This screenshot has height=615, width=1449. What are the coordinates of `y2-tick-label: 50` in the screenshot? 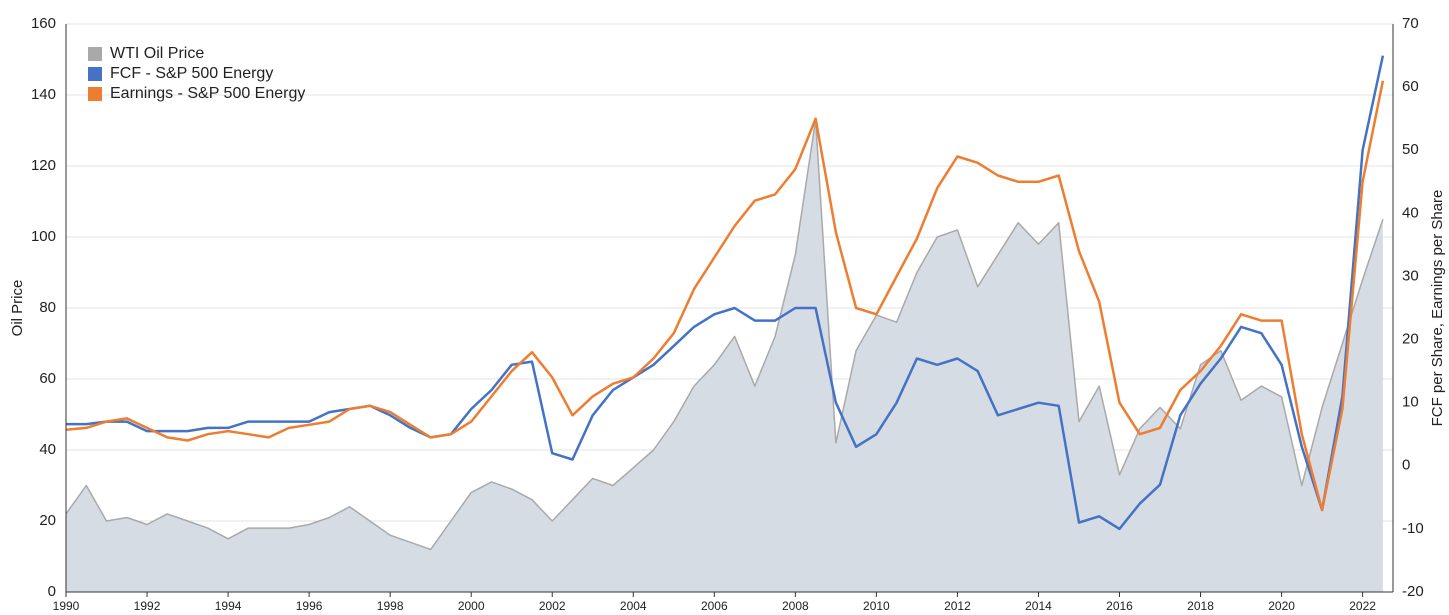 It's located at (1410, 149).